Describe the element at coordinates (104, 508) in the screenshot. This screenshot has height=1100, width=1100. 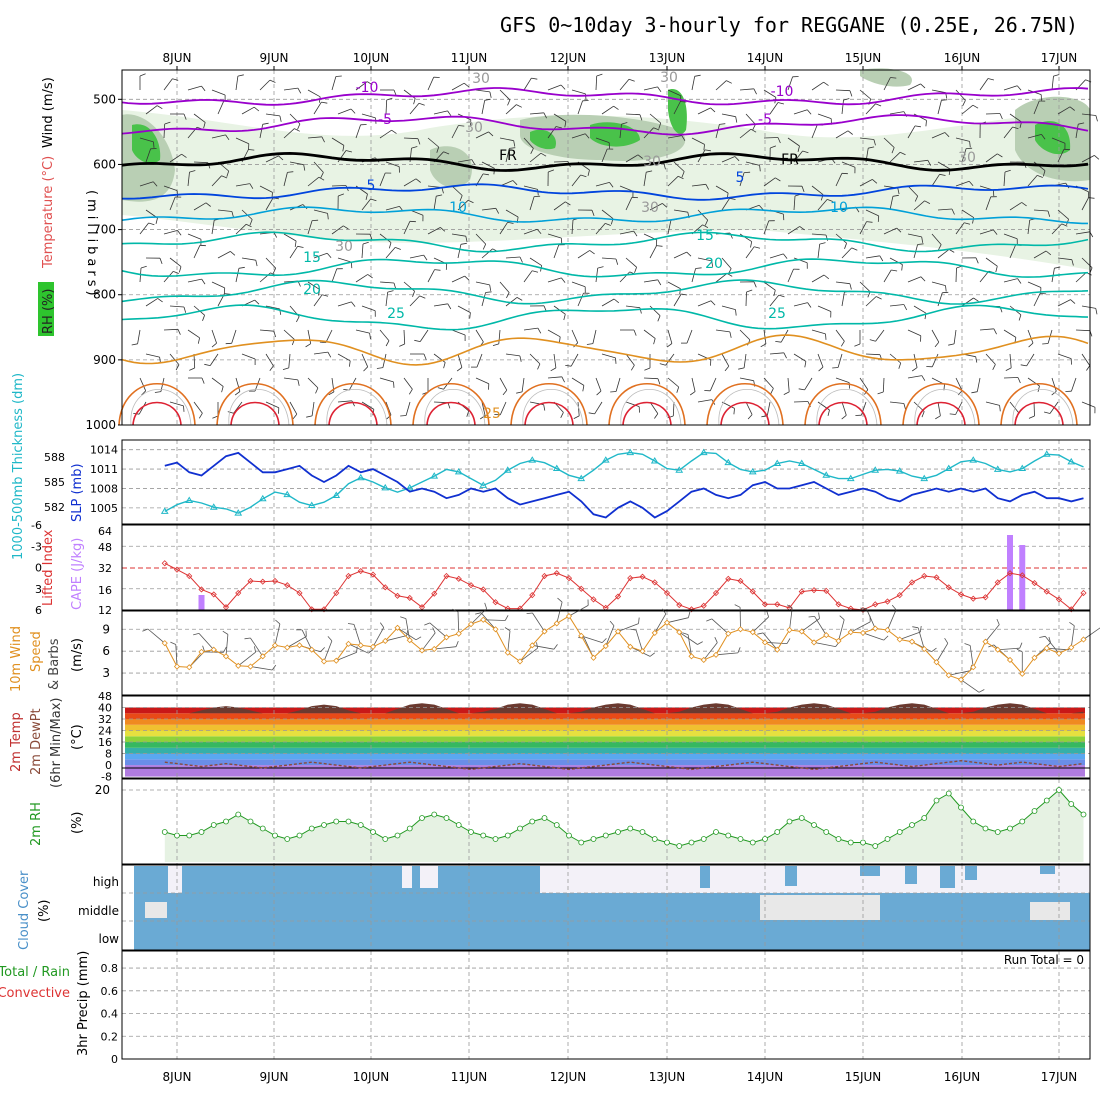
I see `slp-tick-label: 1005` at that location.